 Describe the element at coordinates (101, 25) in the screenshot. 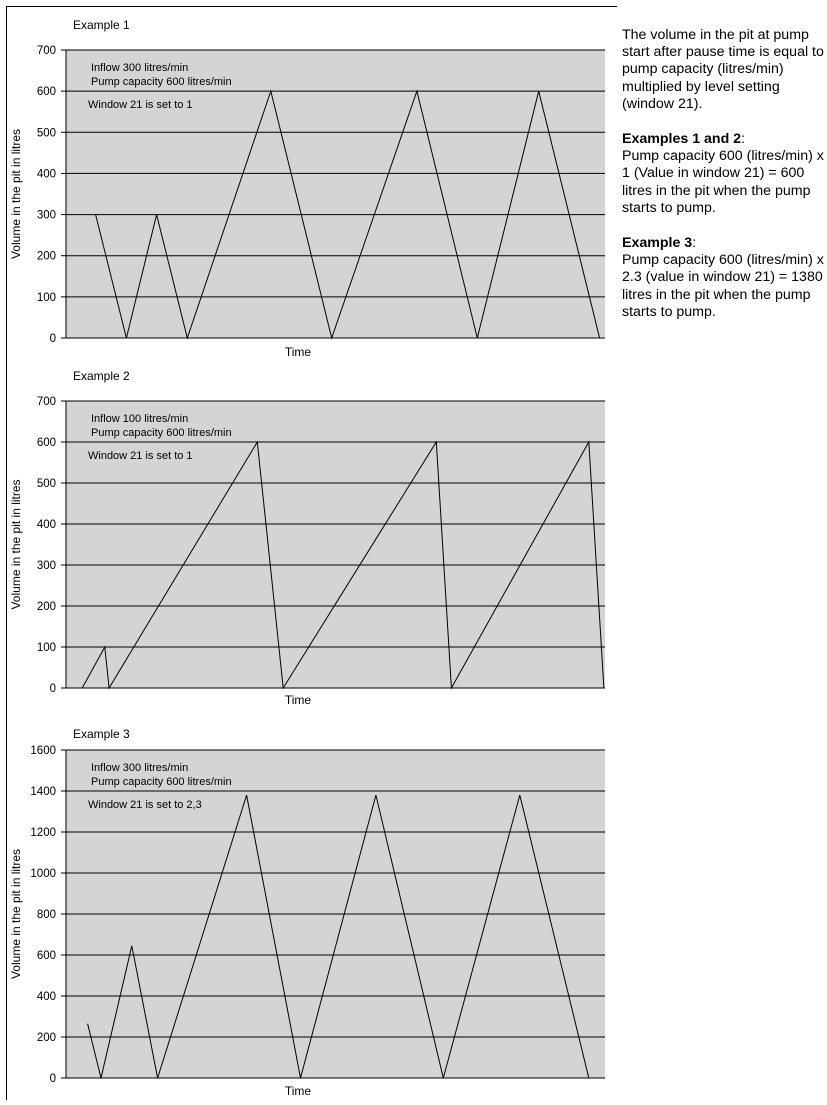

I see `chart-title: Example 1` at that location.